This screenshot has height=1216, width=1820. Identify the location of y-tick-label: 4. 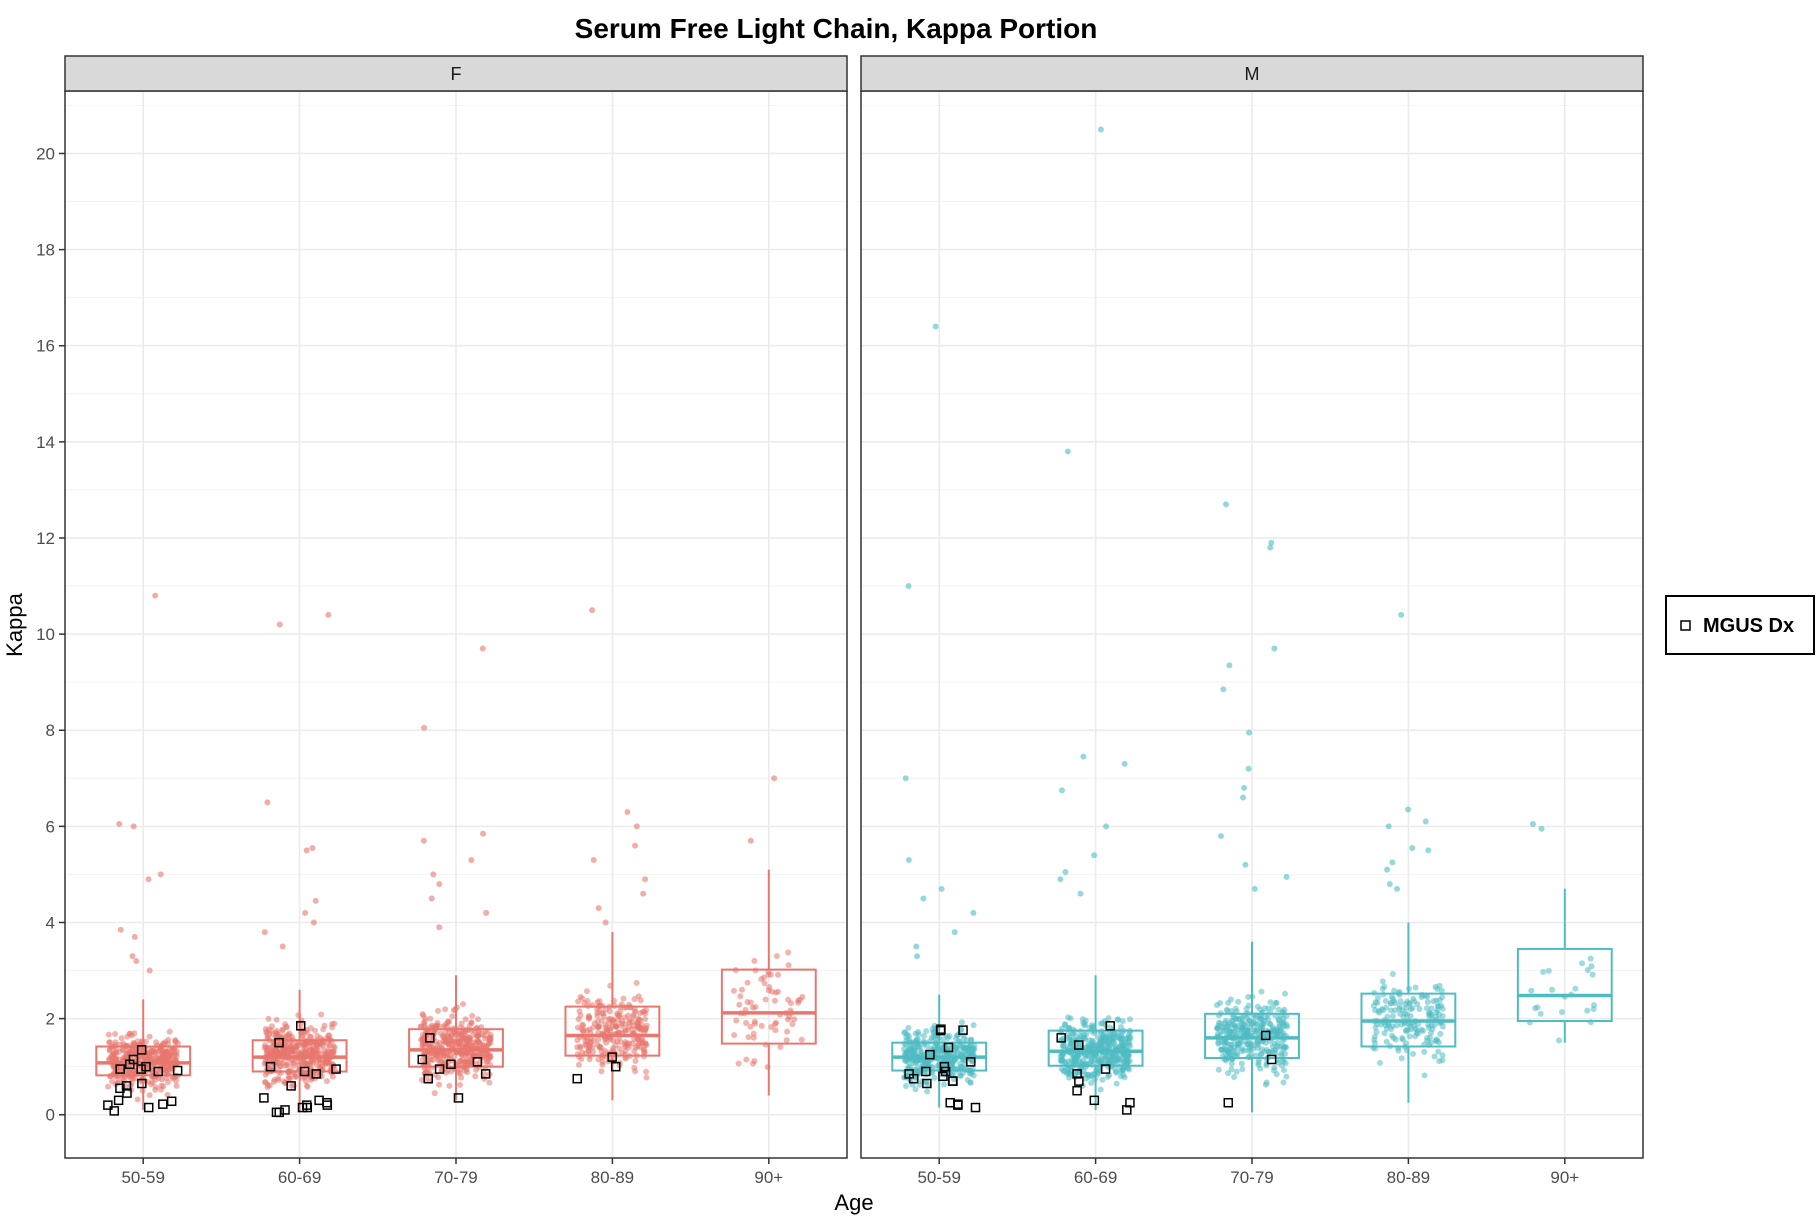
(50, 922).